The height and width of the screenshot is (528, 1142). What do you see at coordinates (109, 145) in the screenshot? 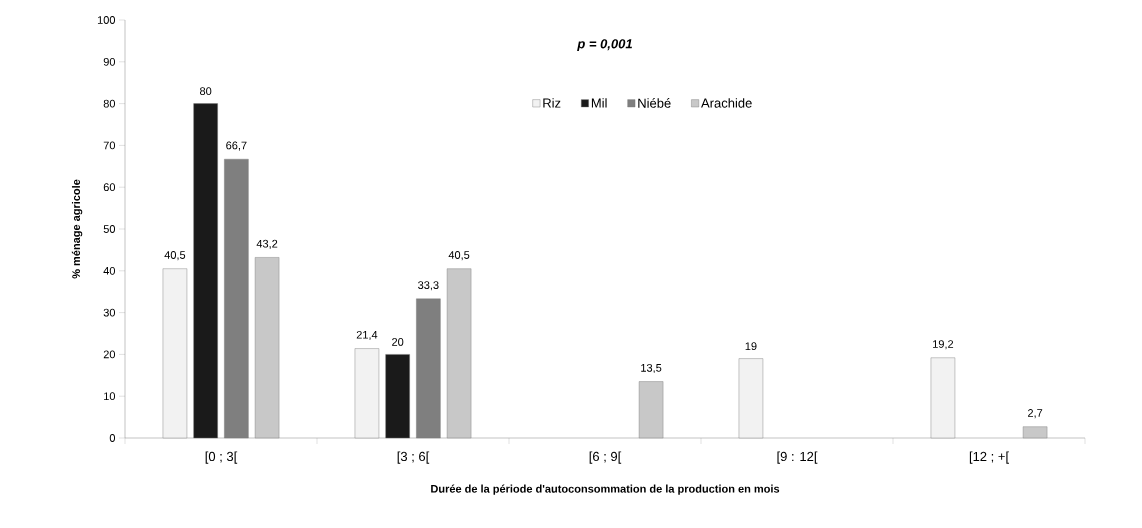
I see `y-tick-label: 70` at bounding box center [109, 145].